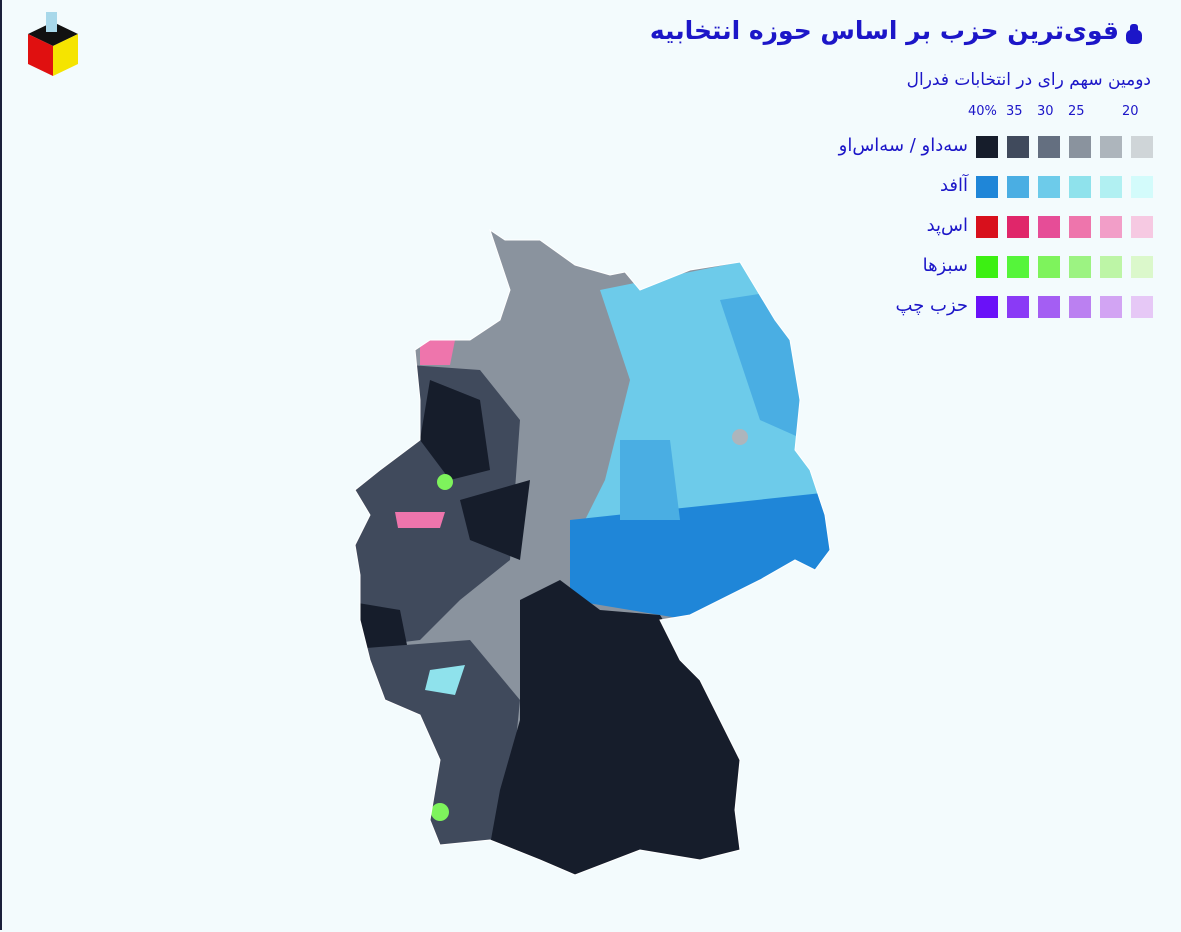  Describe the element at coordinates (947, 225) in the screenshot. I see `party-name: اس‌پد` at that location.